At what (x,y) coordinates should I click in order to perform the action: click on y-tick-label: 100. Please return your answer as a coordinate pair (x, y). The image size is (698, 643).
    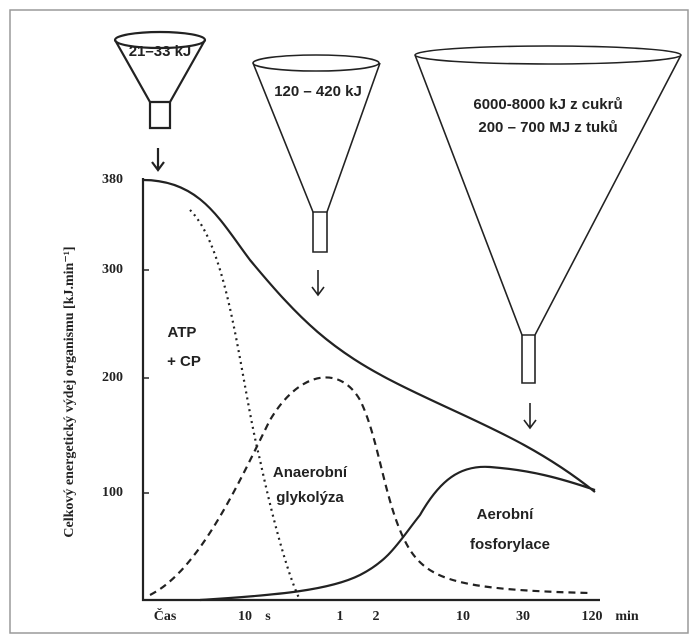
    Looking at the image, I should click on (112, 492).